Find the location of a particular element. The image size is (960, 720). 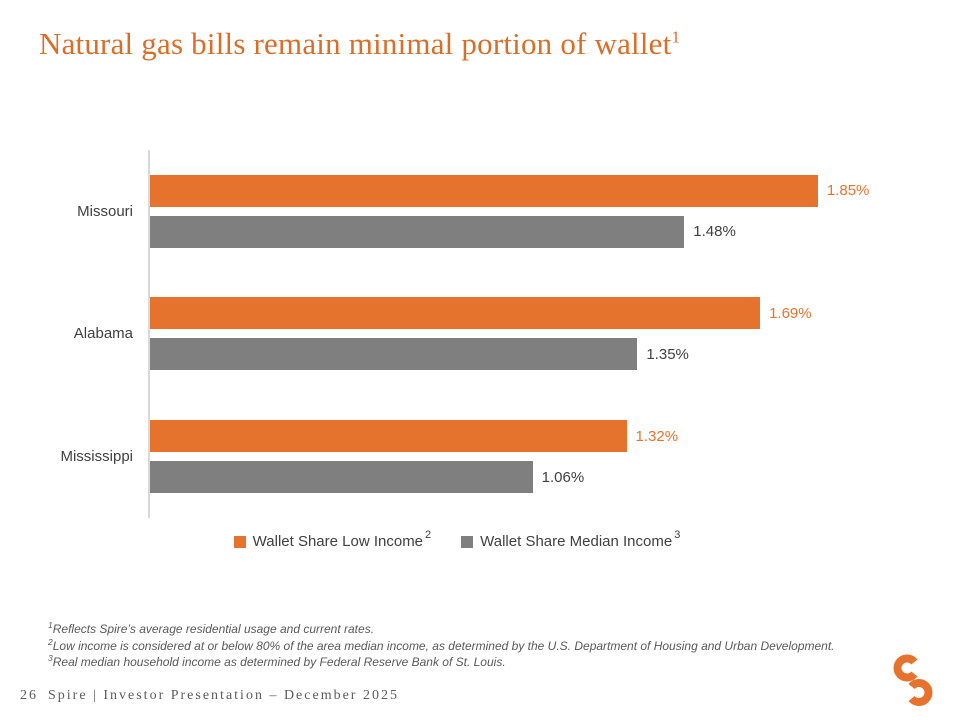

bar-alabama-median-income is located at coordinates (394, 354).